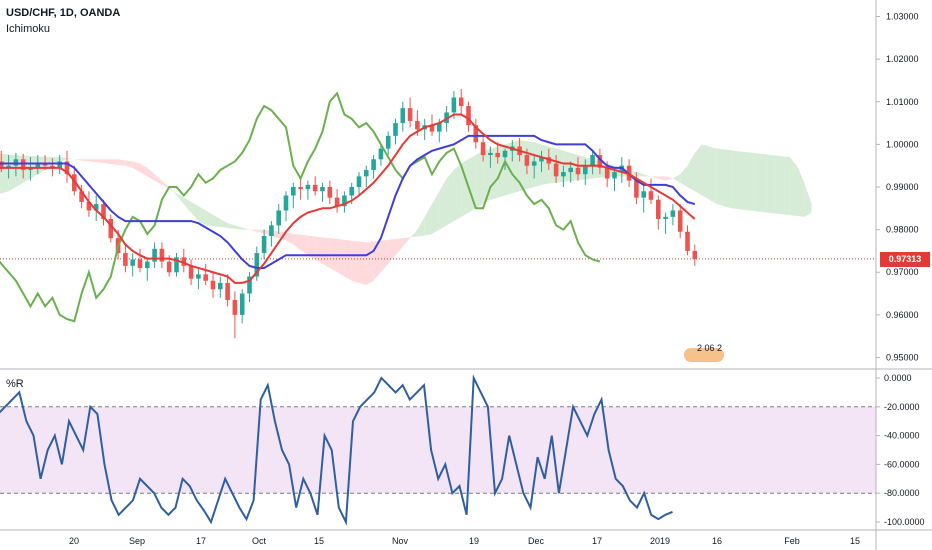 This screenshot has height=550, width=932. Describe the element at coordinates (898, 378) in the screenshot. I see `osc-tick-label: 0.0000` at that location.